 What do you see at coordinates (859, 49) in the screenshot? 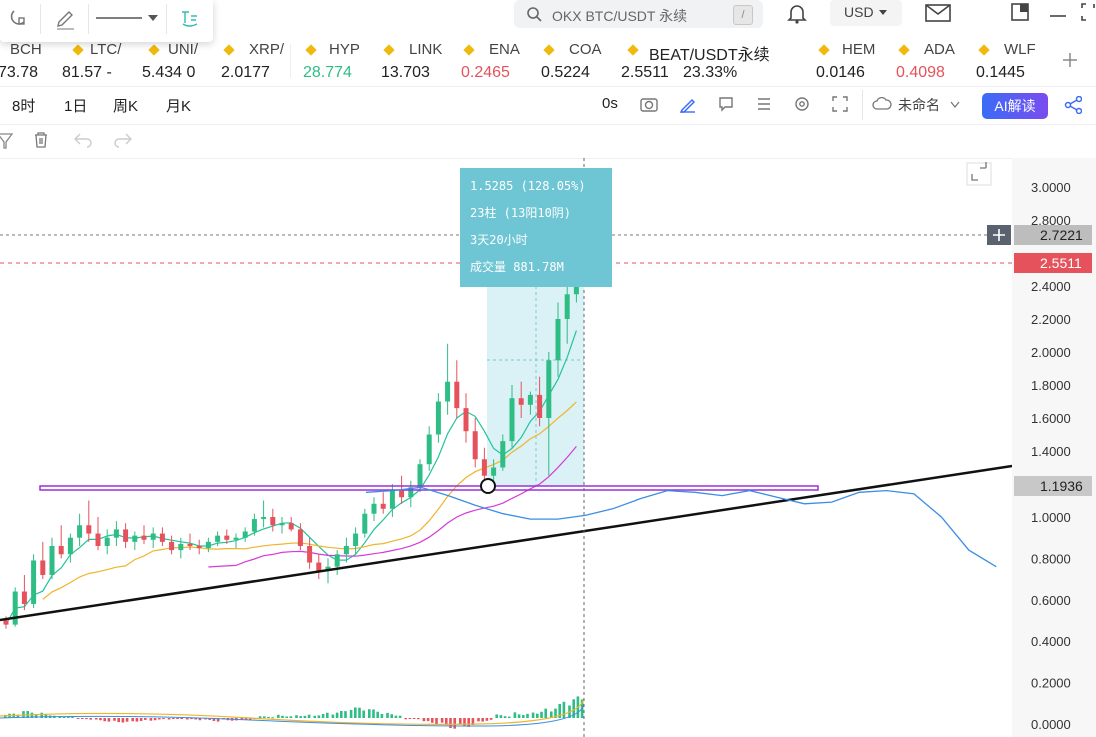
I see `ticker-name: HEM` at bounding box center [859, 49].